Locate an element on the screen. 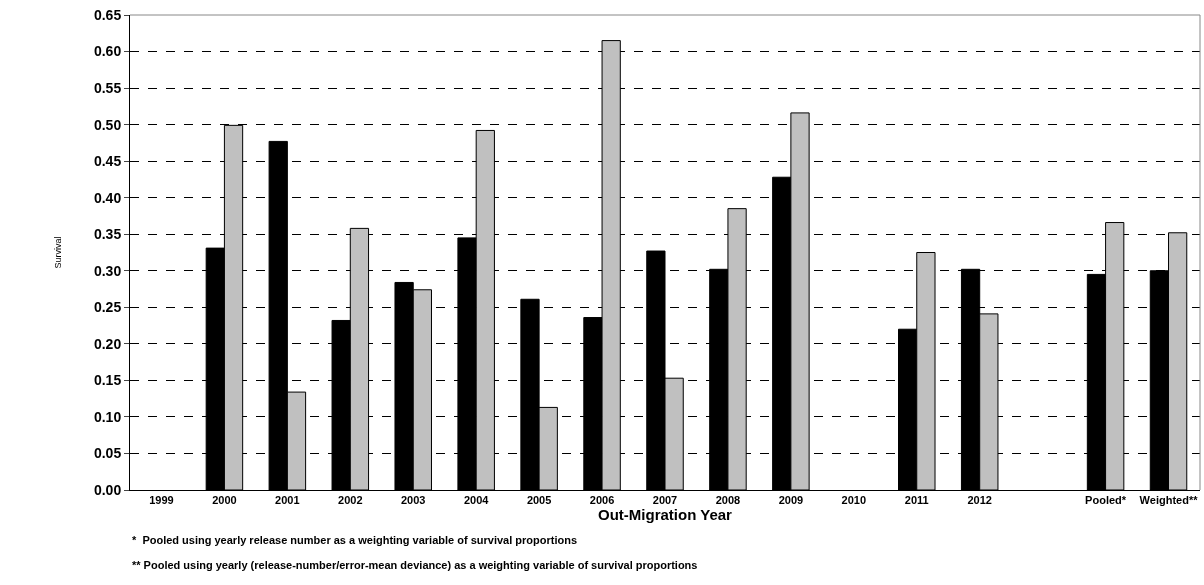  x-tick-label: 2002 is located at coordinates (350, 500).